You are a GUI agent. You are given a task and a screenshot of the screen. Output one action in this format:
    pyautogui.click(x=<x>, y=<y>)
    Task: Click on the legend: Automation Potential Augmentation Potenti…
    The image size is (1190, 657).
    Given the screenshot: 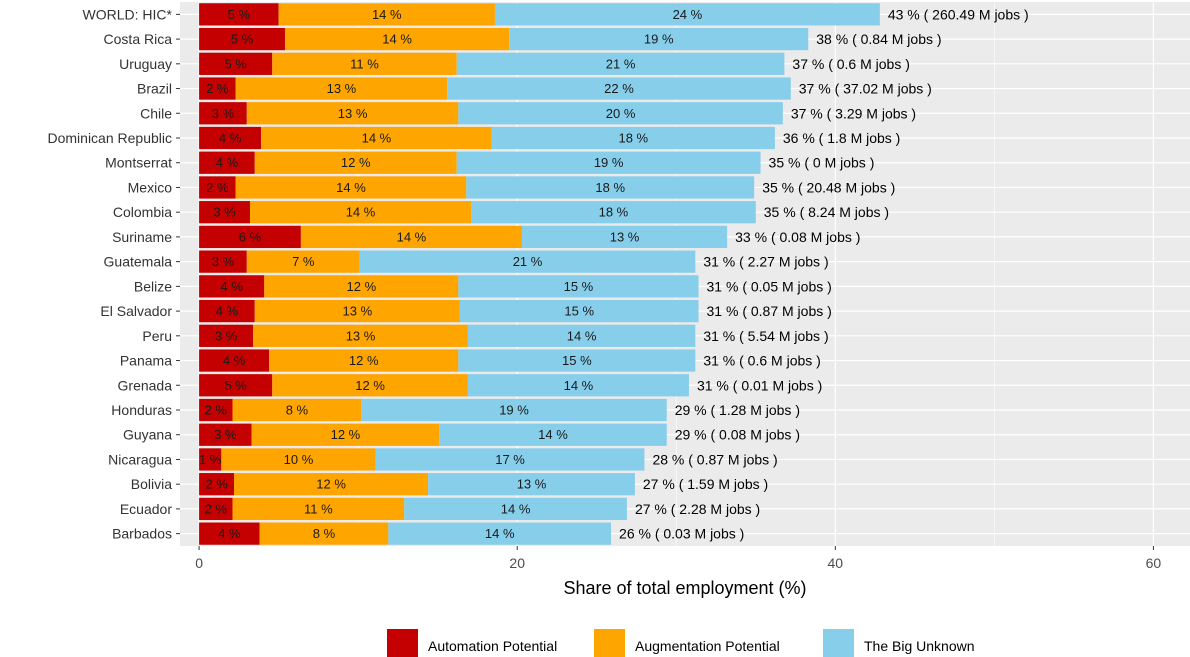 What is the action you would take?
    pyautogui.click(x=681, y=643)
    